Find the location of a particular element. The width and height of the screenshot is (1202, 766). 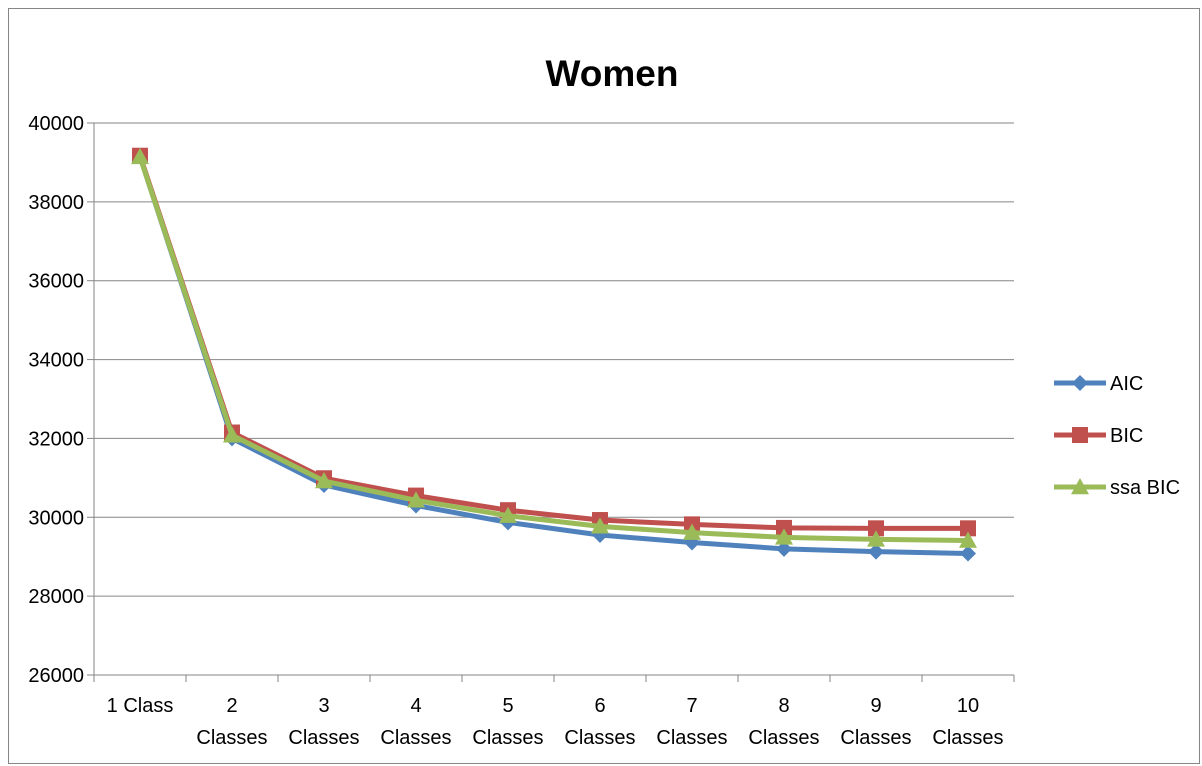

legend-label: ssa BIC is located at coordinates (1145, 488).